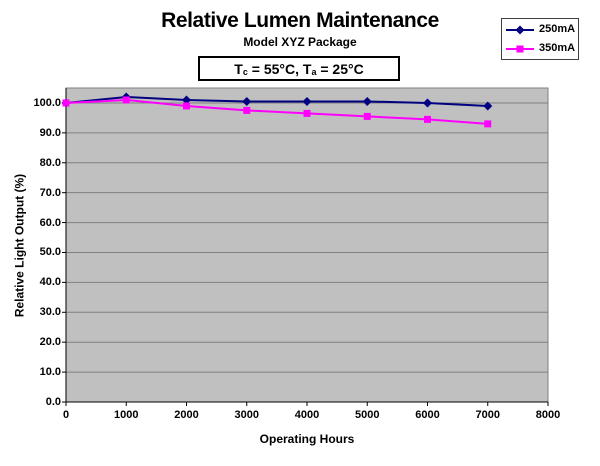  What do you see at coordinates (66, 415) in the screenshot?
I see `x-tick-label: 0` at bounding box center [66, 415].